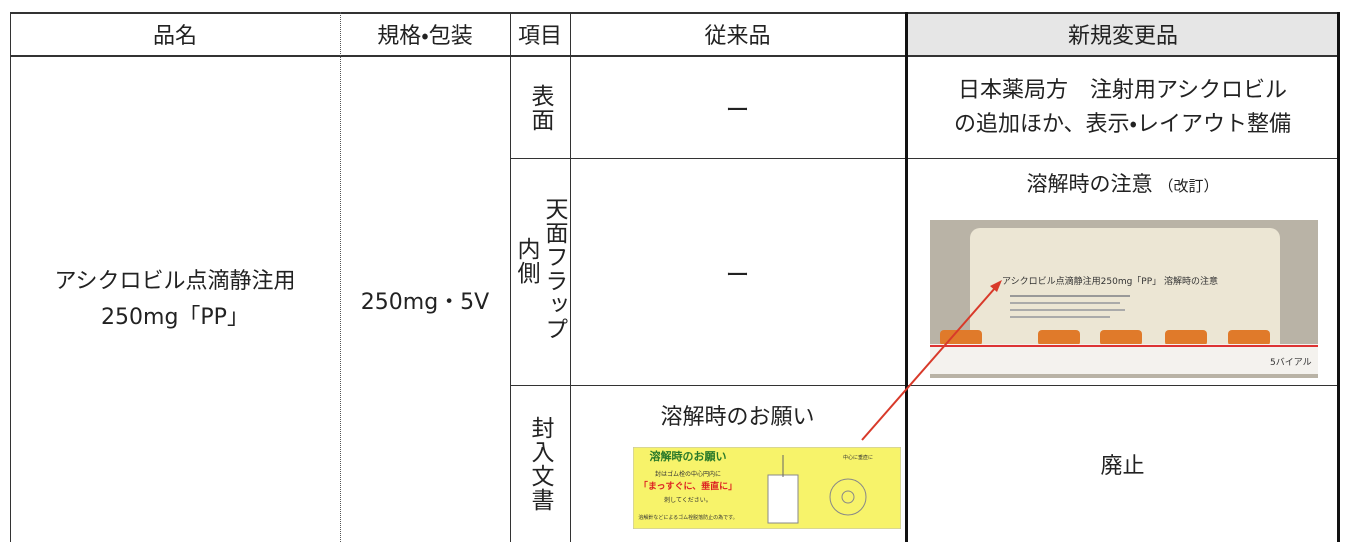 The width and height of the screenshot is (1350, 548). I want to click on header-cell: 品名, so click(174, 36).